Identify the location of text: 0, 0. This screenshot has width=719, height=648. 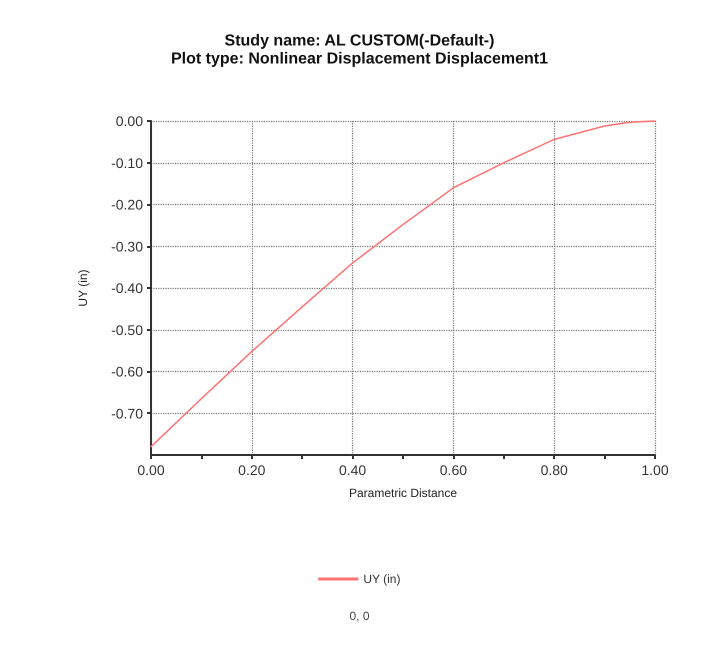
(359, 616).